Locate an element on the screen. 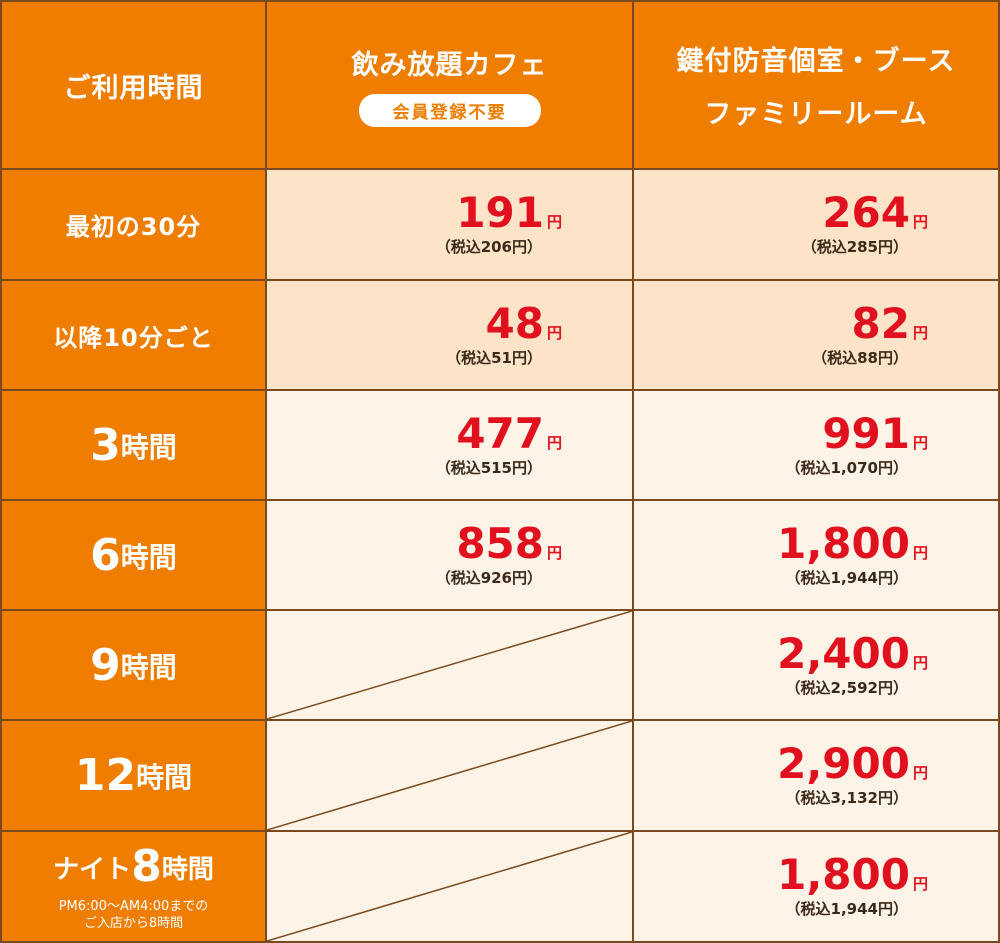 Image resolution: width=1000 pixels, height=943 pixels. cafe-price-cell: 48 円 （税込51円） is located at coordinates (449, 335).